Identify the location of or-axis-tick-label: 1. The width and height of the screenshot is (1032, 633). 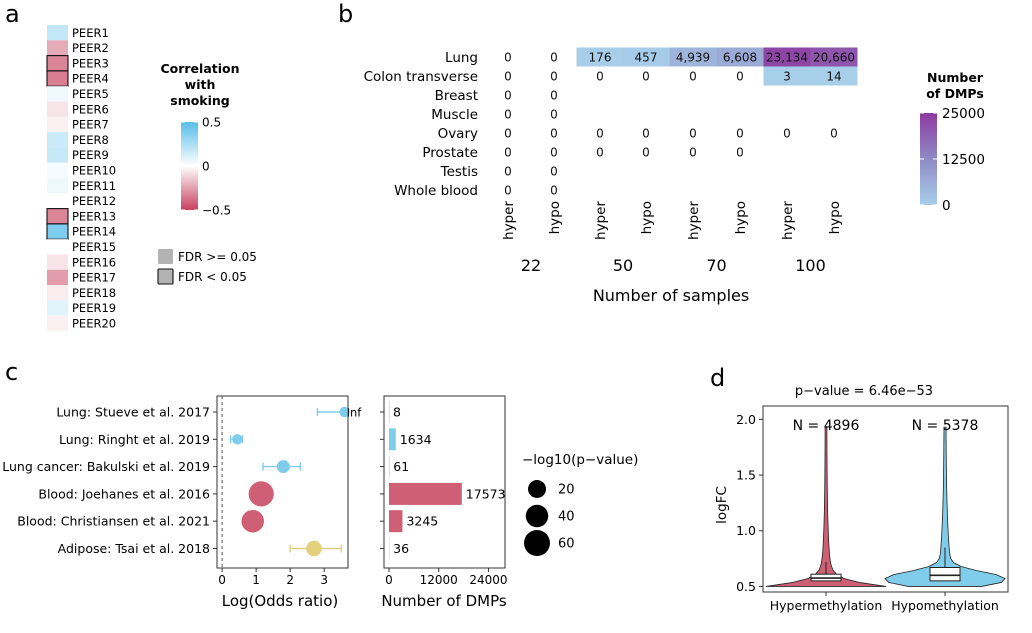
(256, 580).